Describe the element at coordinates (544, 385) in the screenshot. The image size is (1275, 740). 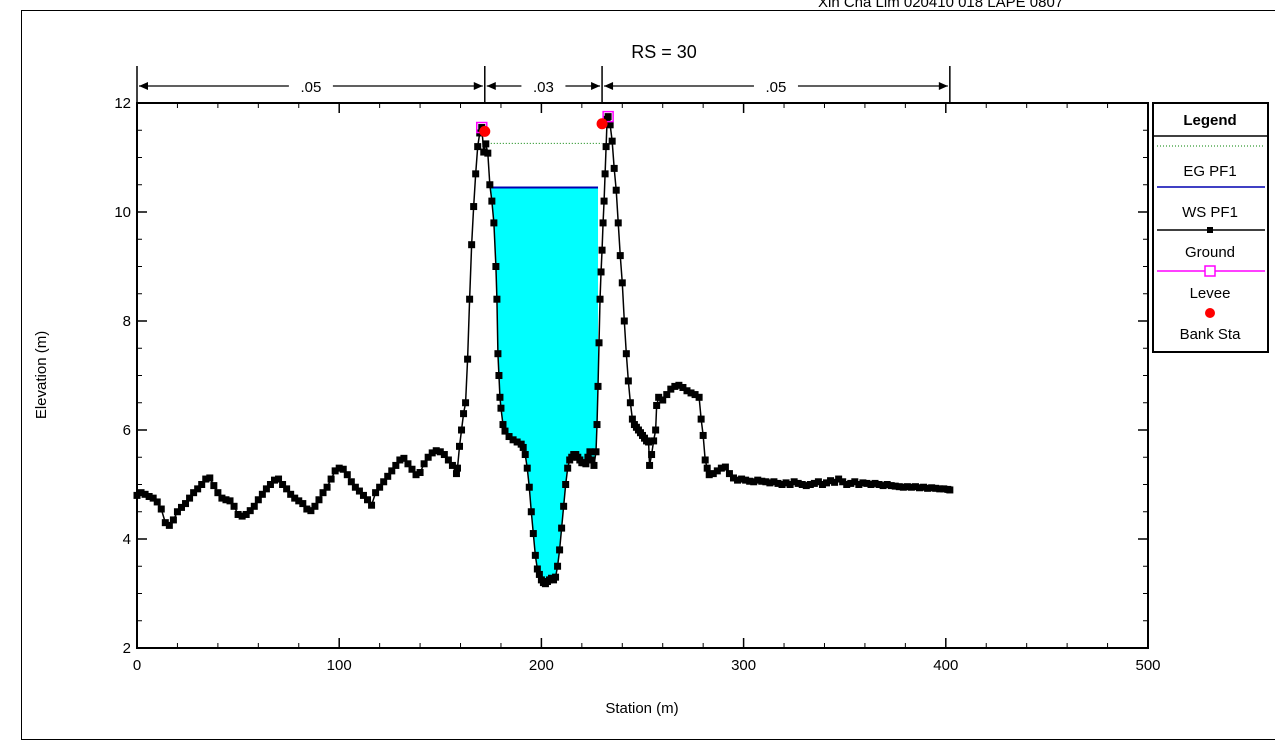
I see `water-area` at that location.